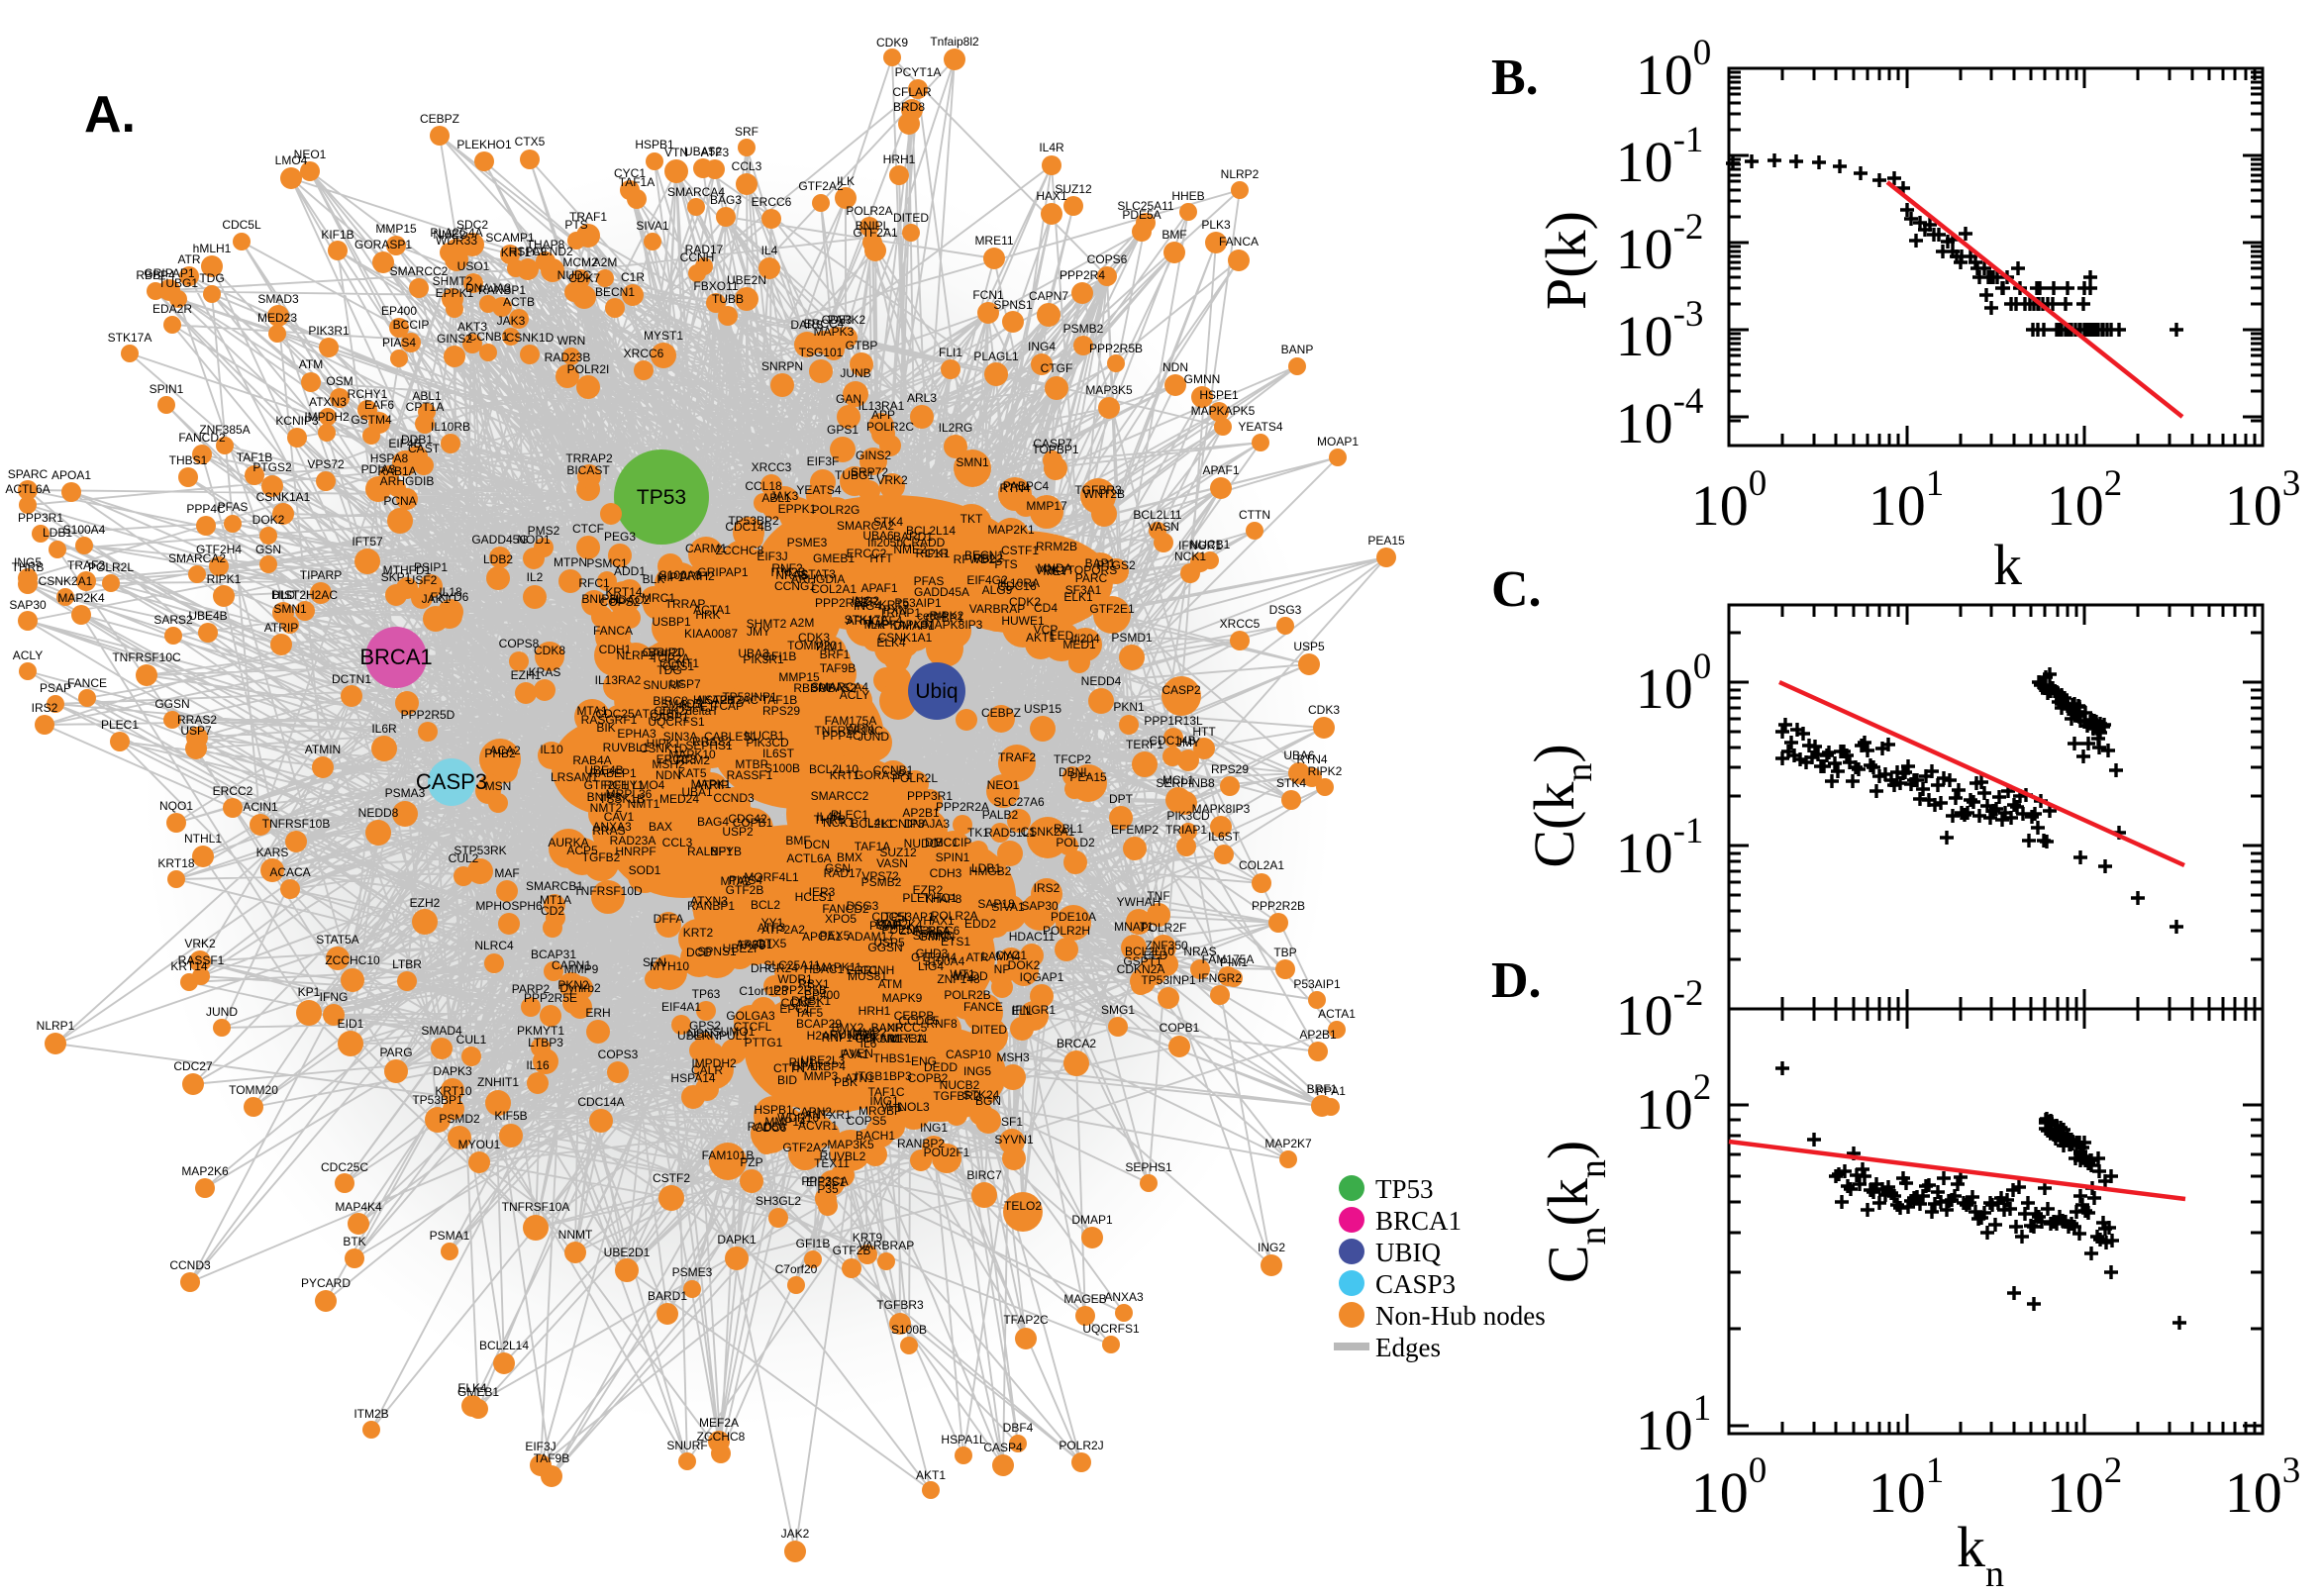  I want to click on svg-text: COL2A1, so click(1262, 865).